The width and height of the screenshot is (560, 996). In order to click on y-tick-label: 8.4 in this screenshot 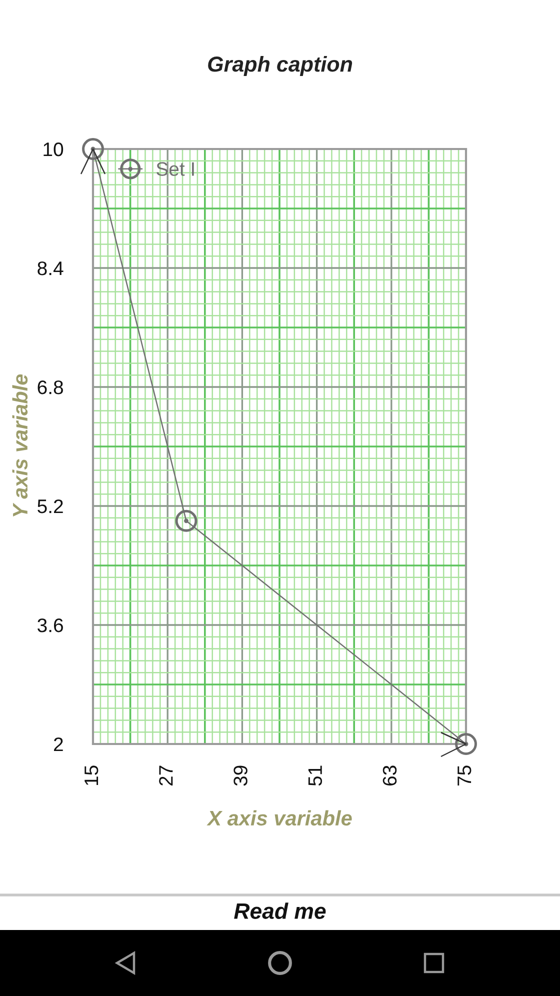, I will do `click(51, 268)`.